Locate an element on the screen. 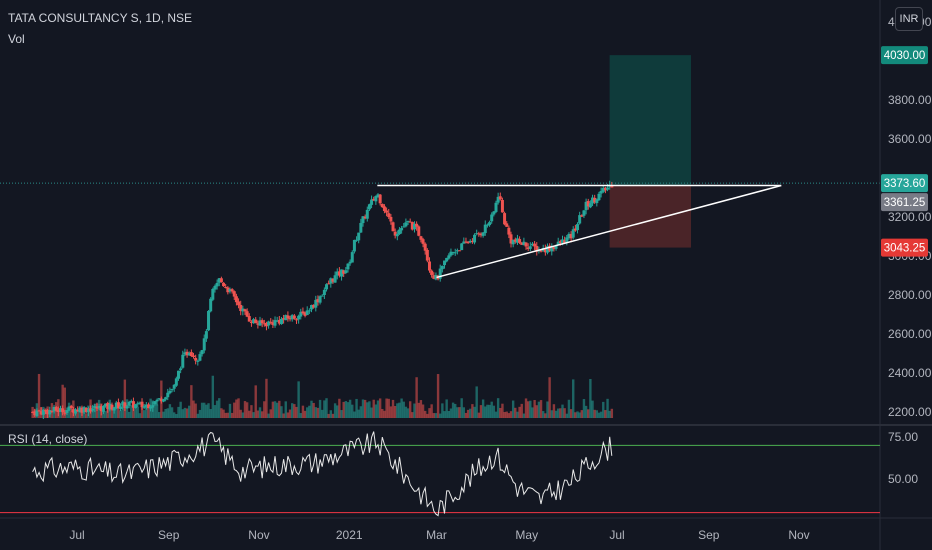  rsi-legend: RSI (14, close) is located at coordinates (48, 439).